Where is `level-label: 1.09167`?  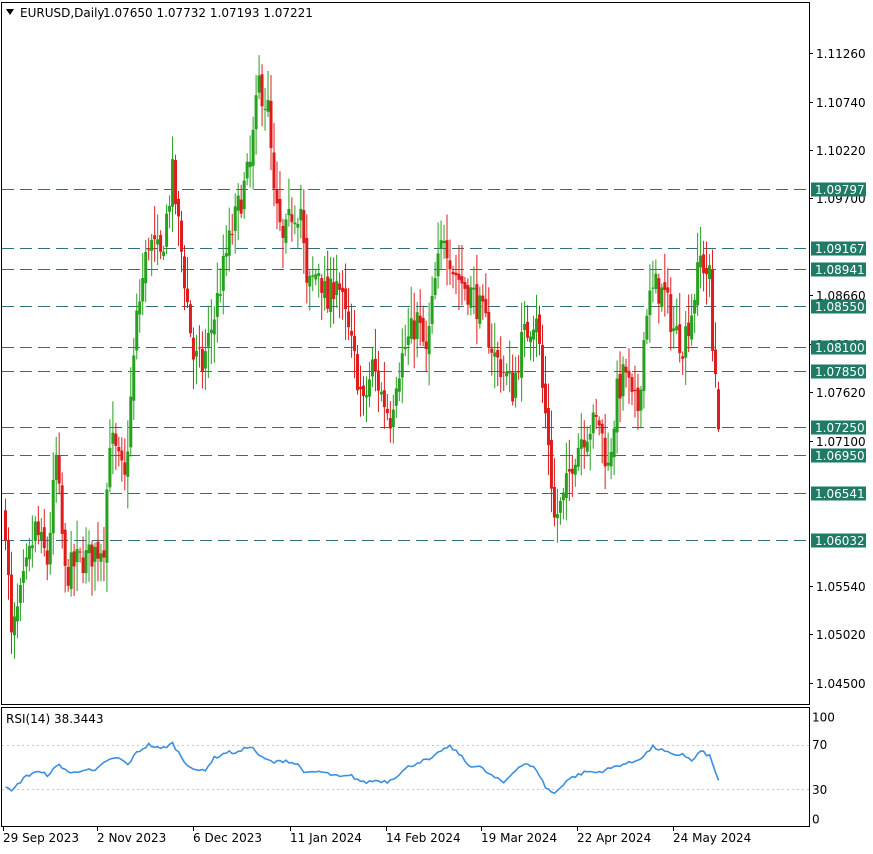
level-label: 1.09167 is located at coordinates (840, 249).